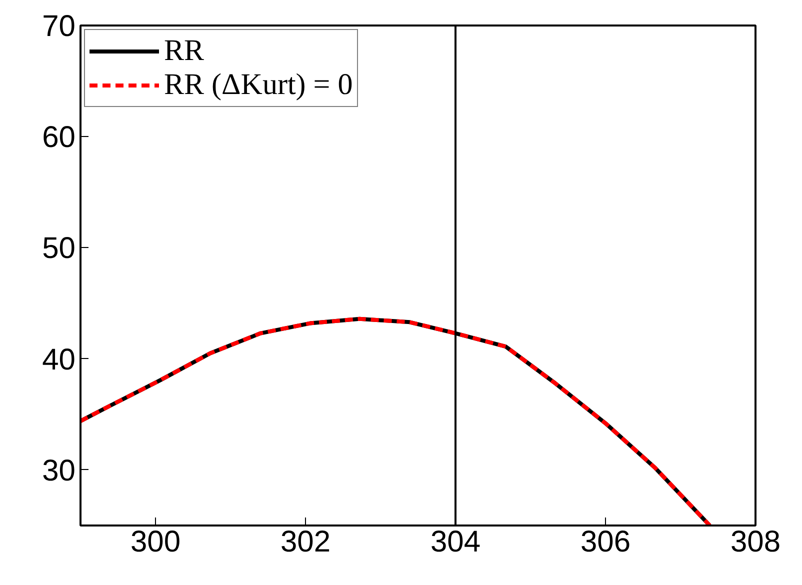  Describe the element at coordinates (258, 85) in the screenshot. I see `legend-label: RR (ΔKurt) = 0` at that location.